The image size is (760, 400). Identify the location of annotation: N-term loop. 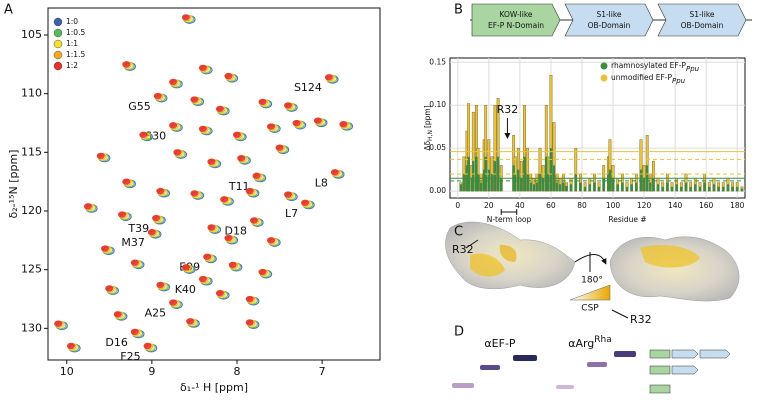
(509, 219).